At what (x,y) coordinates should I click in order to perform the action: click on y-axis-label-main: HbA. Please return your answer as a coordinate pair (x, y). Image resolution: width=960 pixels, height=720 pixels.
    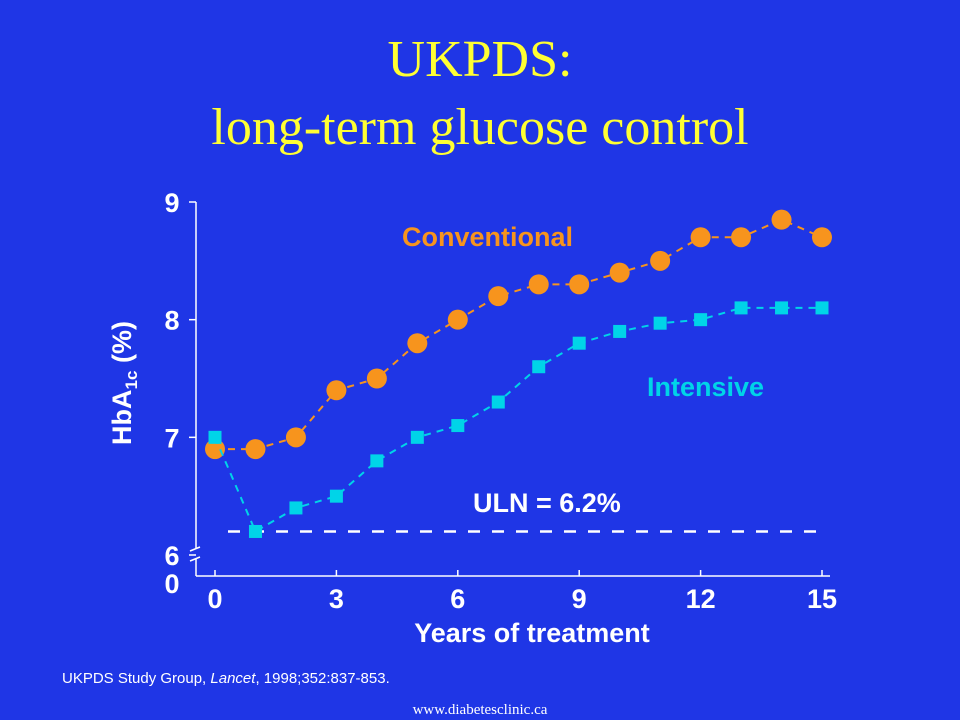
    Looking at the image, I should click on (122, 417).